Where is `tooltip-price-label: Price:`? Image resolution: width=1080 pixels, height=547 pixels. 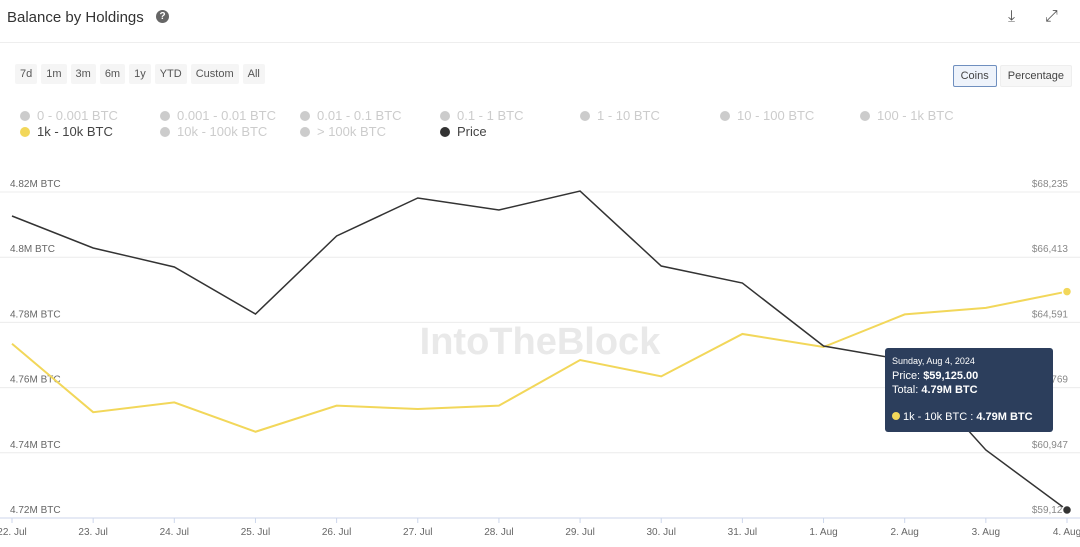
tooltip-price-label: Price: is located at coordinates (906, 376).